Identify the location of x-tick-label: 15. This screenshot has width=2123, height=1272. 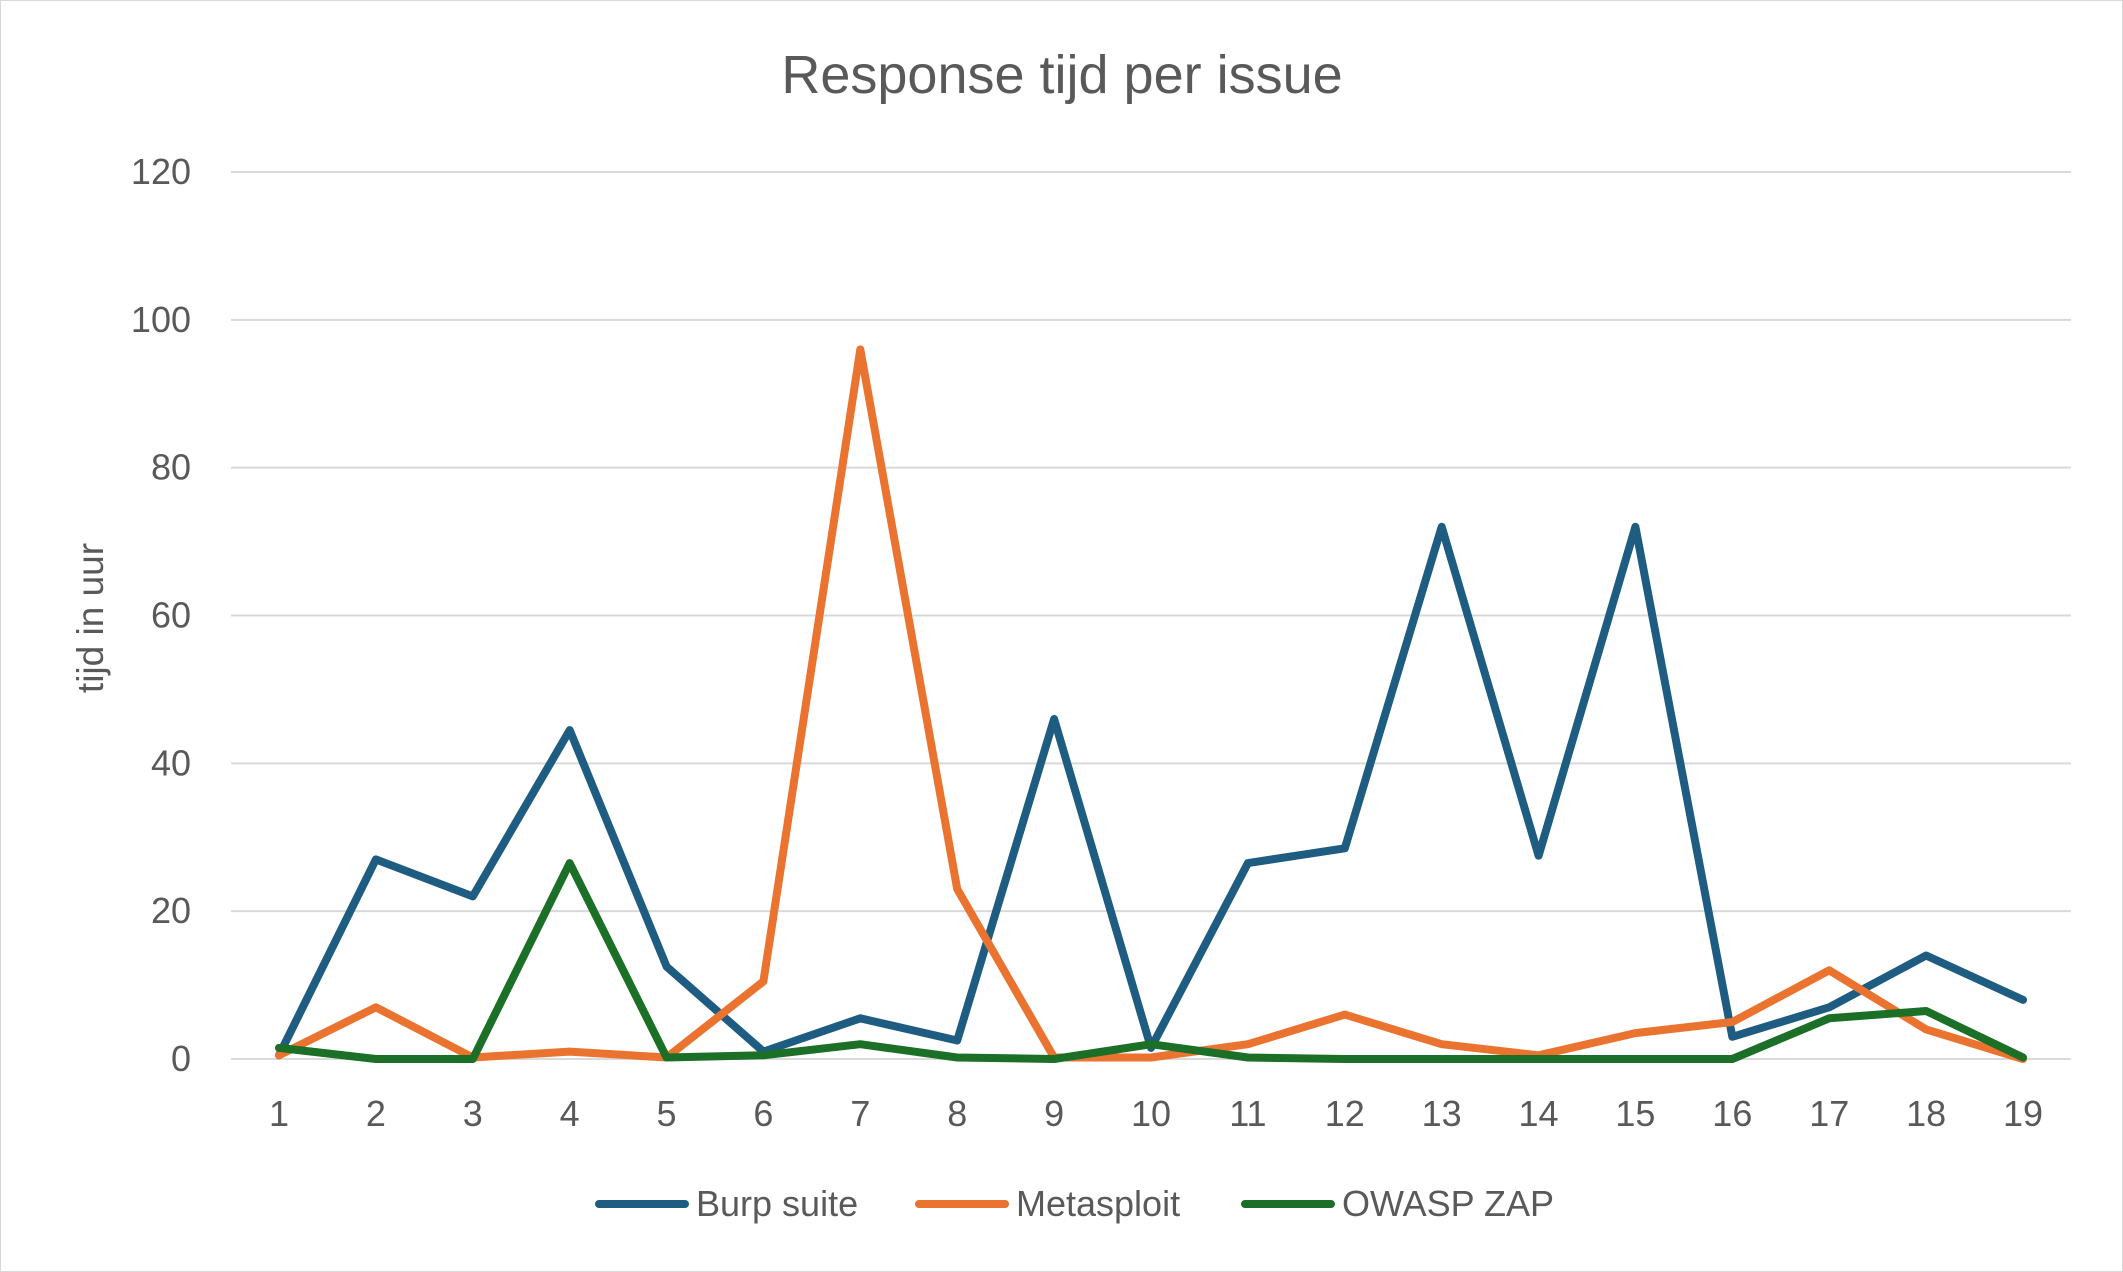
(1635, 1113).